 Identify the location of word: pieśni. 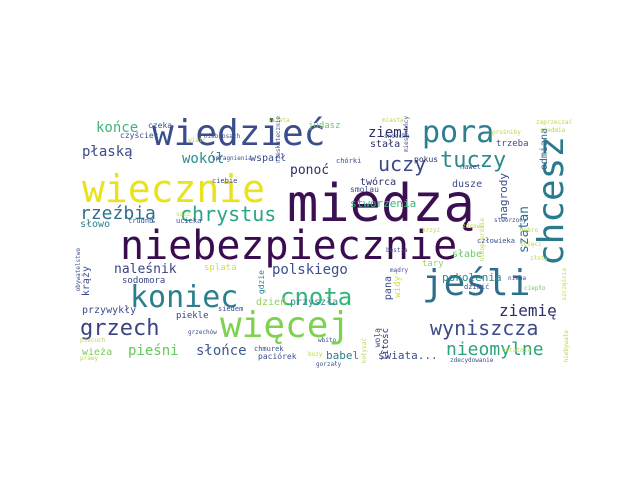
(153, 351).